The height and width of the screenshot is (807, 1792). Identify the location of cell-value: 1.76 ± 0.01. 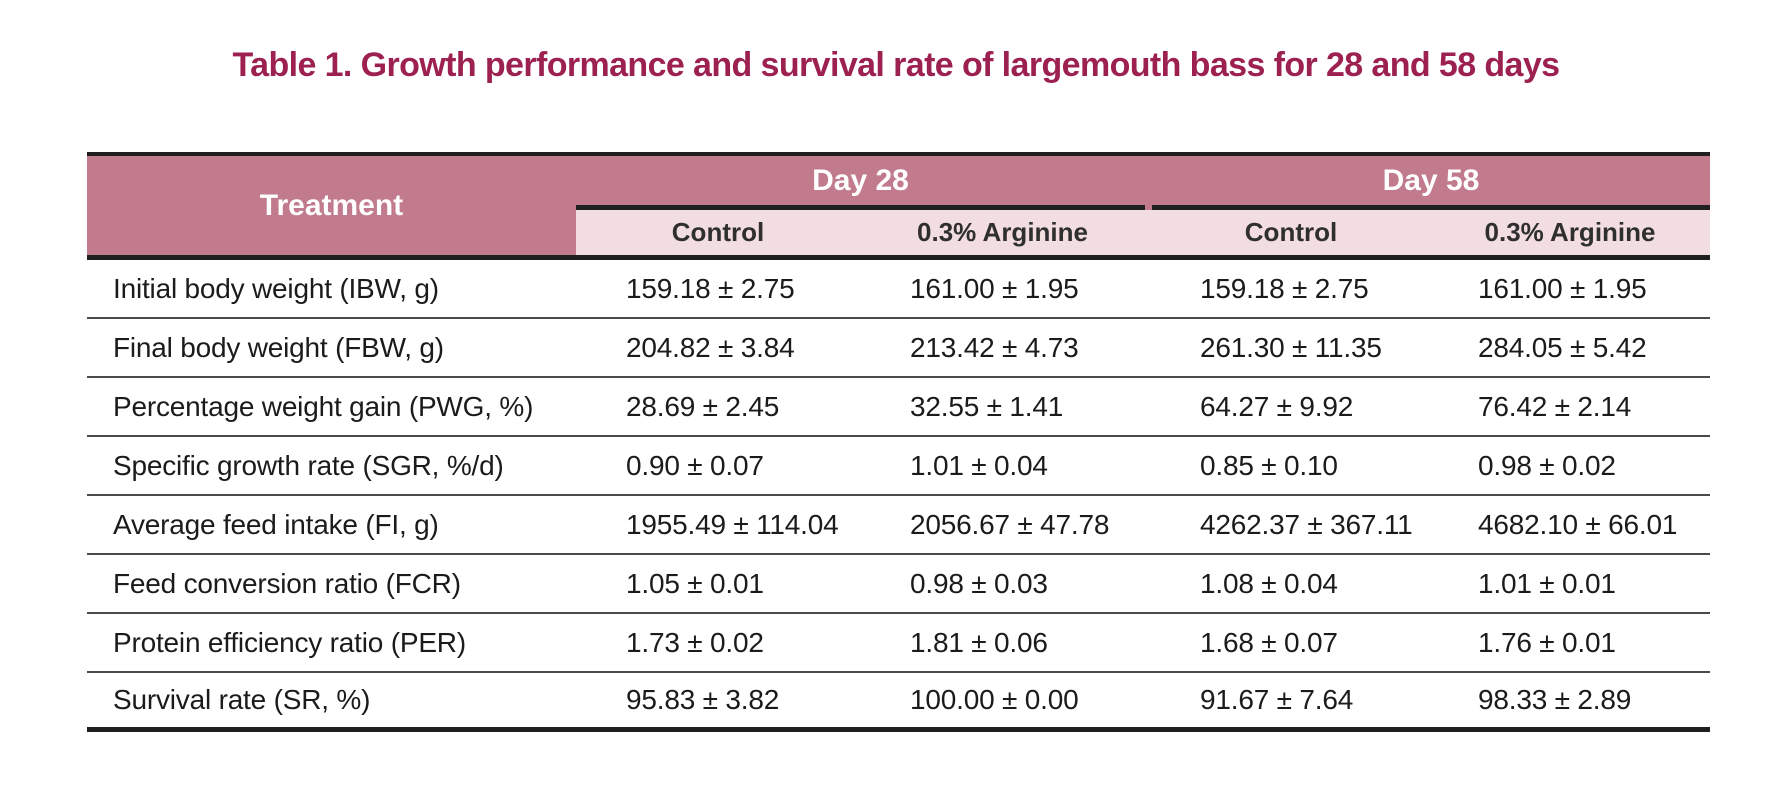
(1547, 642).